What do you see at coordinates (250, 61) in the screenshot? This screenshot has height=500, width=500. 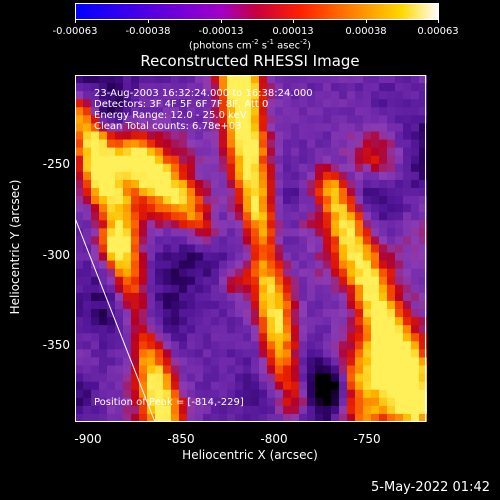 I see `plot-title: Reconstructed RHESSI Image` at bounding box center [250, 61].